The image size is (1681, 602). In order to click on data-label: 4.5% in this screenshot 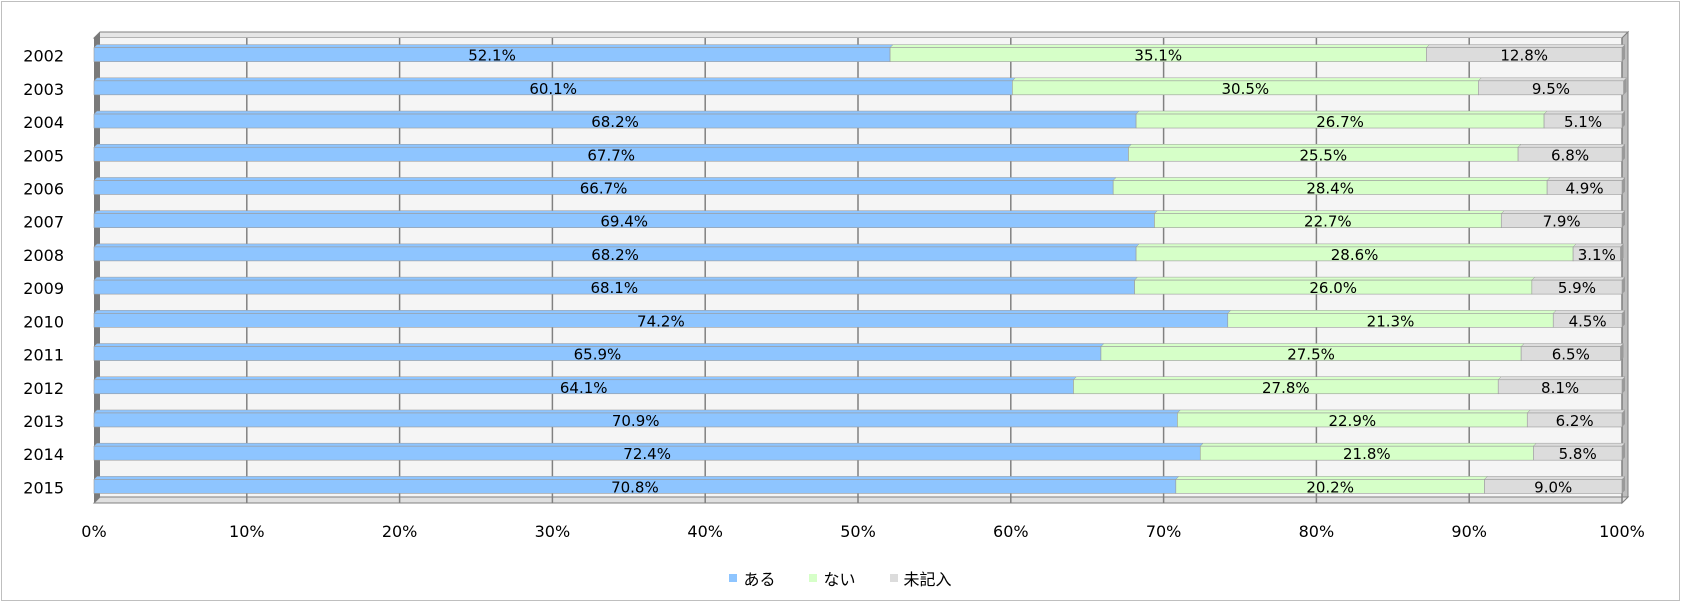, I will do `click(1588, 321)`.